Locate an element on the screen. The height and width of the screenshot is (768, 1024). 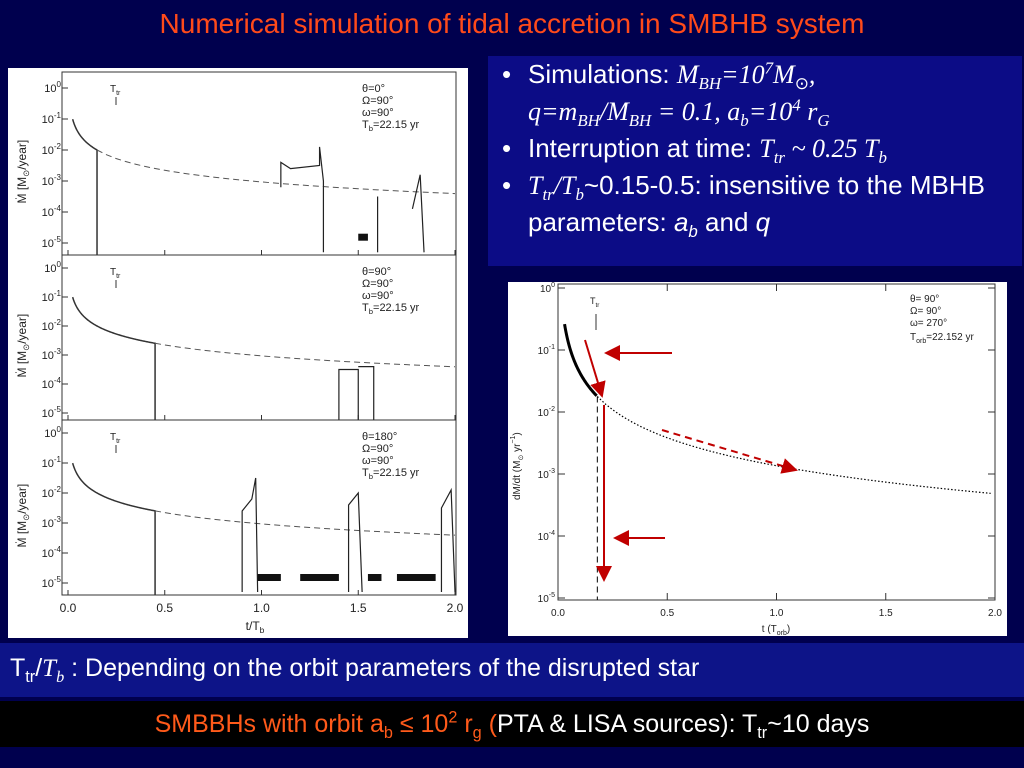
y-axis-label-part: dM/dt (M is located at coordinates (517, 480).